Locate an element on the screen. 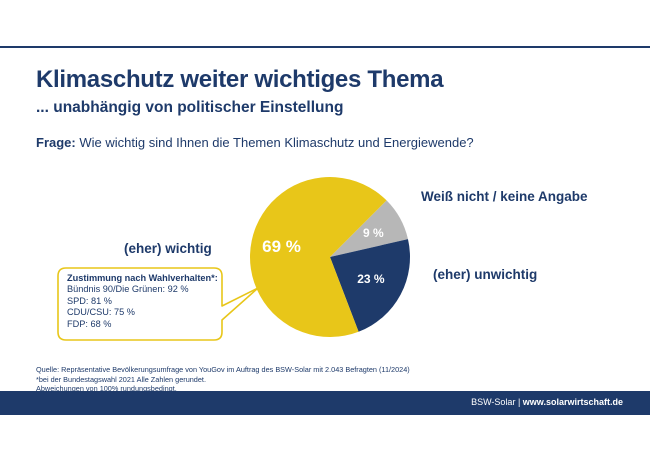 The width and height of the screenshot is (650, 450). callout-heading: Zustimmung nach Wahlverhalten*: is located at coordinates (142, 278).